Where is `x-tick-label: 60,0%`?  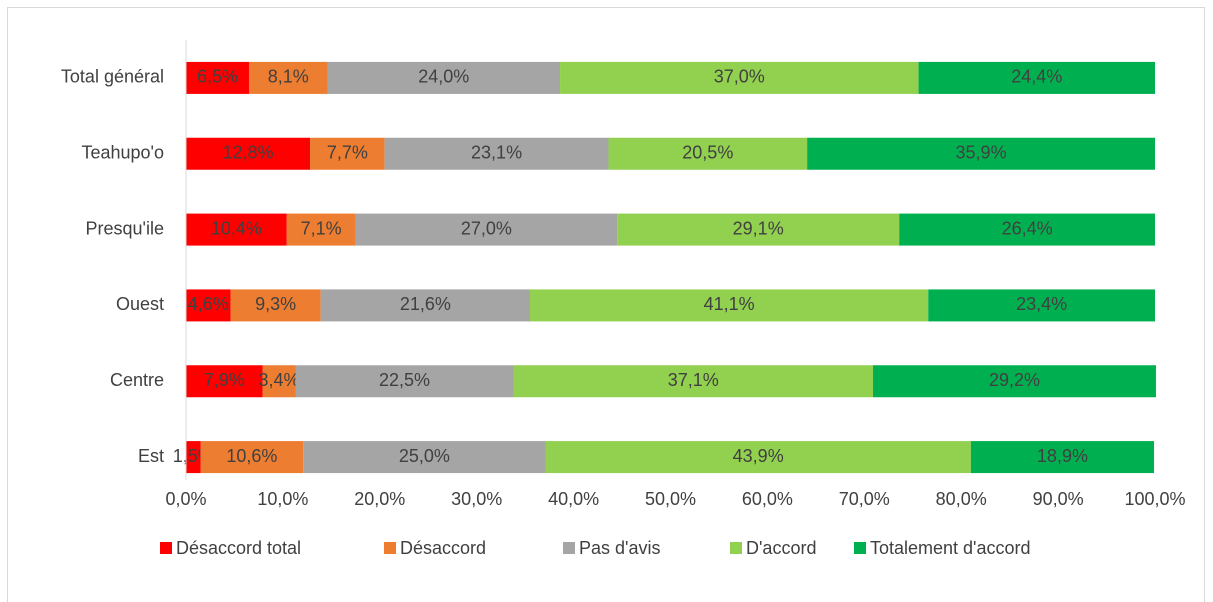 x-tick-label: 60,0% is located at coordinates (767, 499).